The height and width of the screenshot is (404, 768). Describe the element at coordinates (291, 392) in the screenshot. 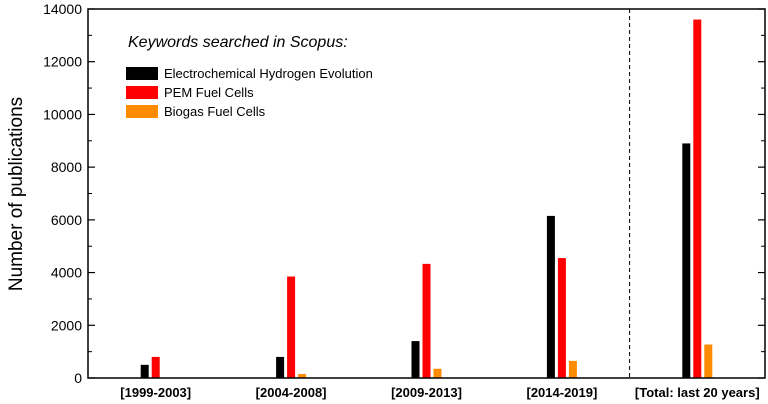

I see `x-tick-label: [2004-2008]` at that location.